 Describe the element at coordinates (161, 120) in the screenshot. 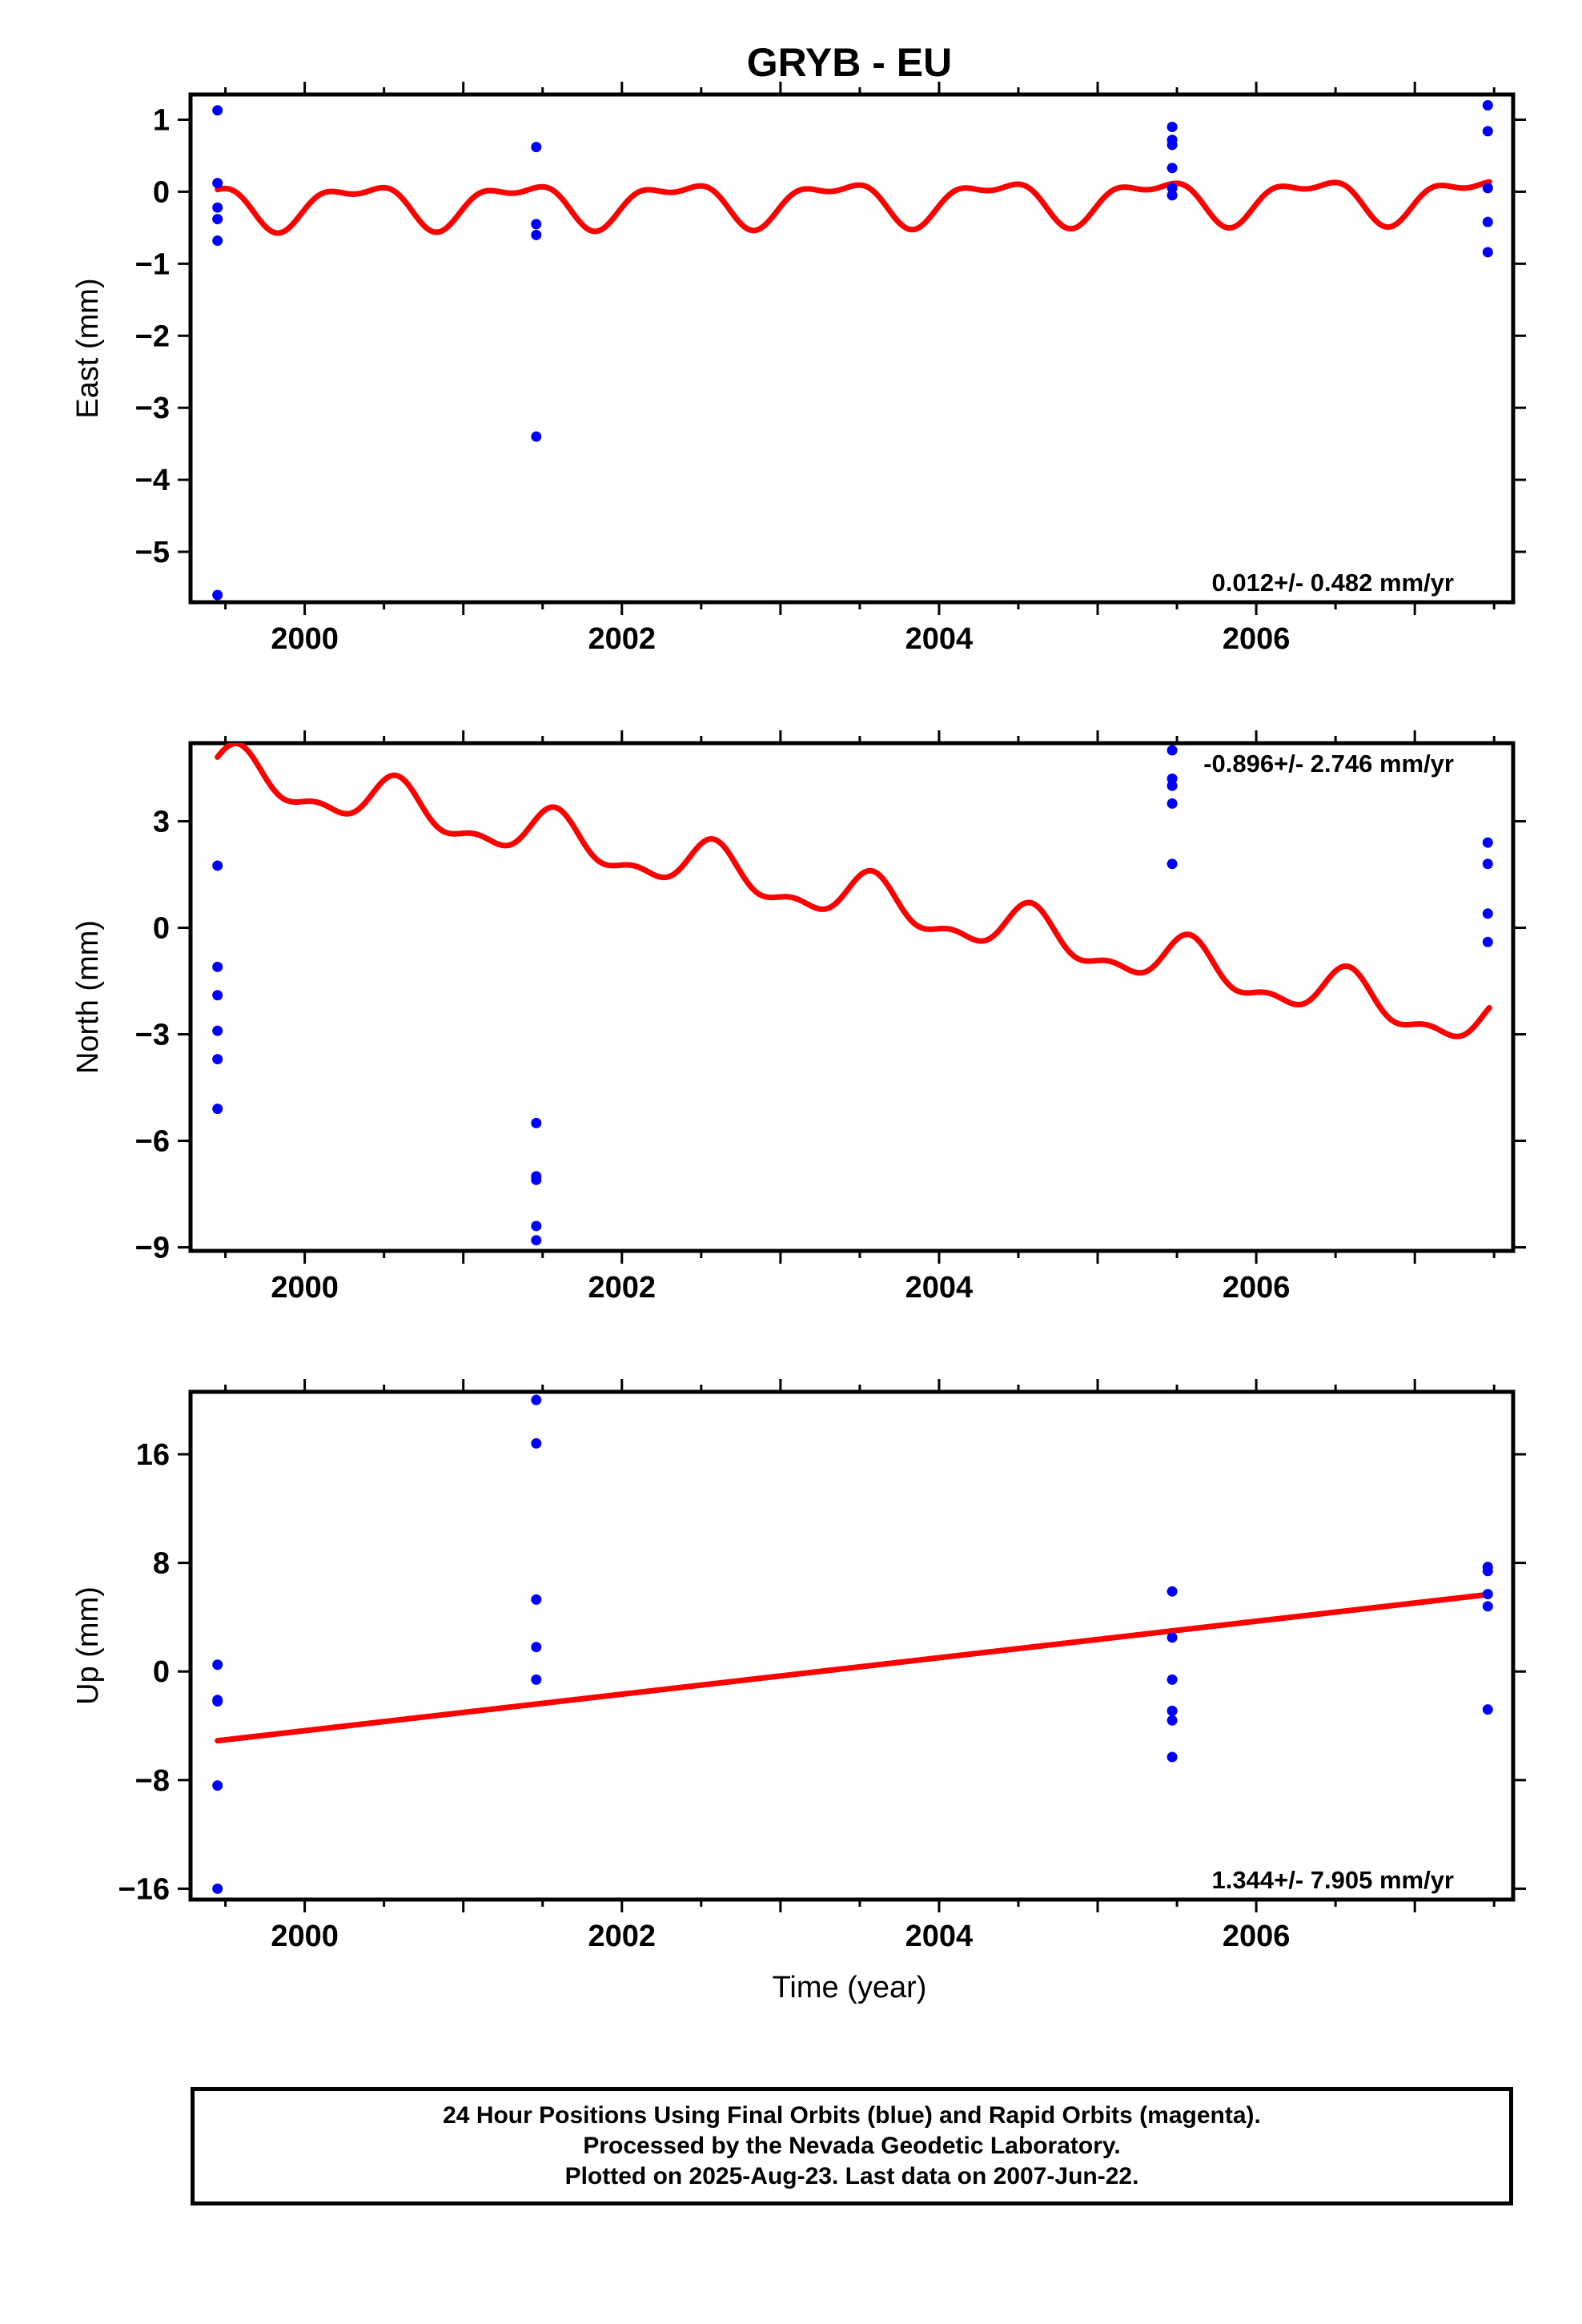

I see `east-y-tick-label: 1` at that location.